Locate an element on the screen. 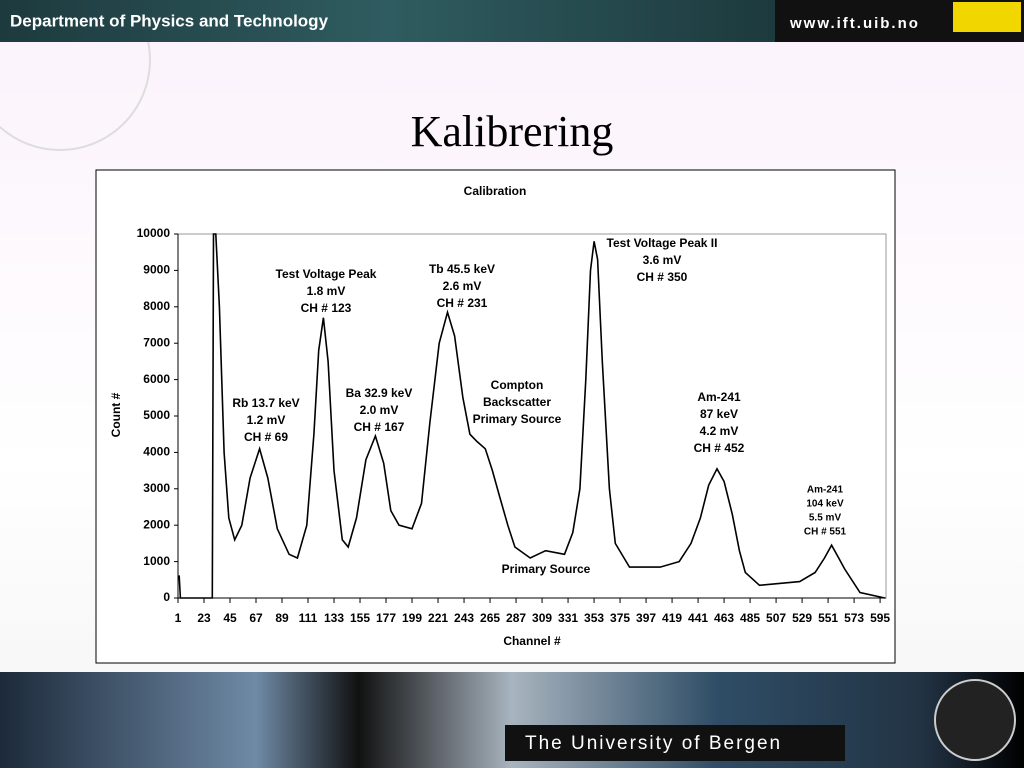 This screenshot has height=773, width=1024. annotation: 2.0 mV is located at coordinates (379, 410).